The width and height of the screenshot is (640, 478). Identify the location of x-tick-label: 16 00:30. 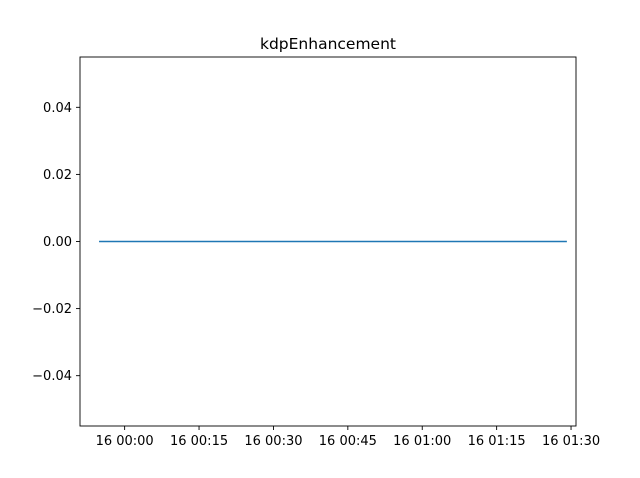
(273, 441).